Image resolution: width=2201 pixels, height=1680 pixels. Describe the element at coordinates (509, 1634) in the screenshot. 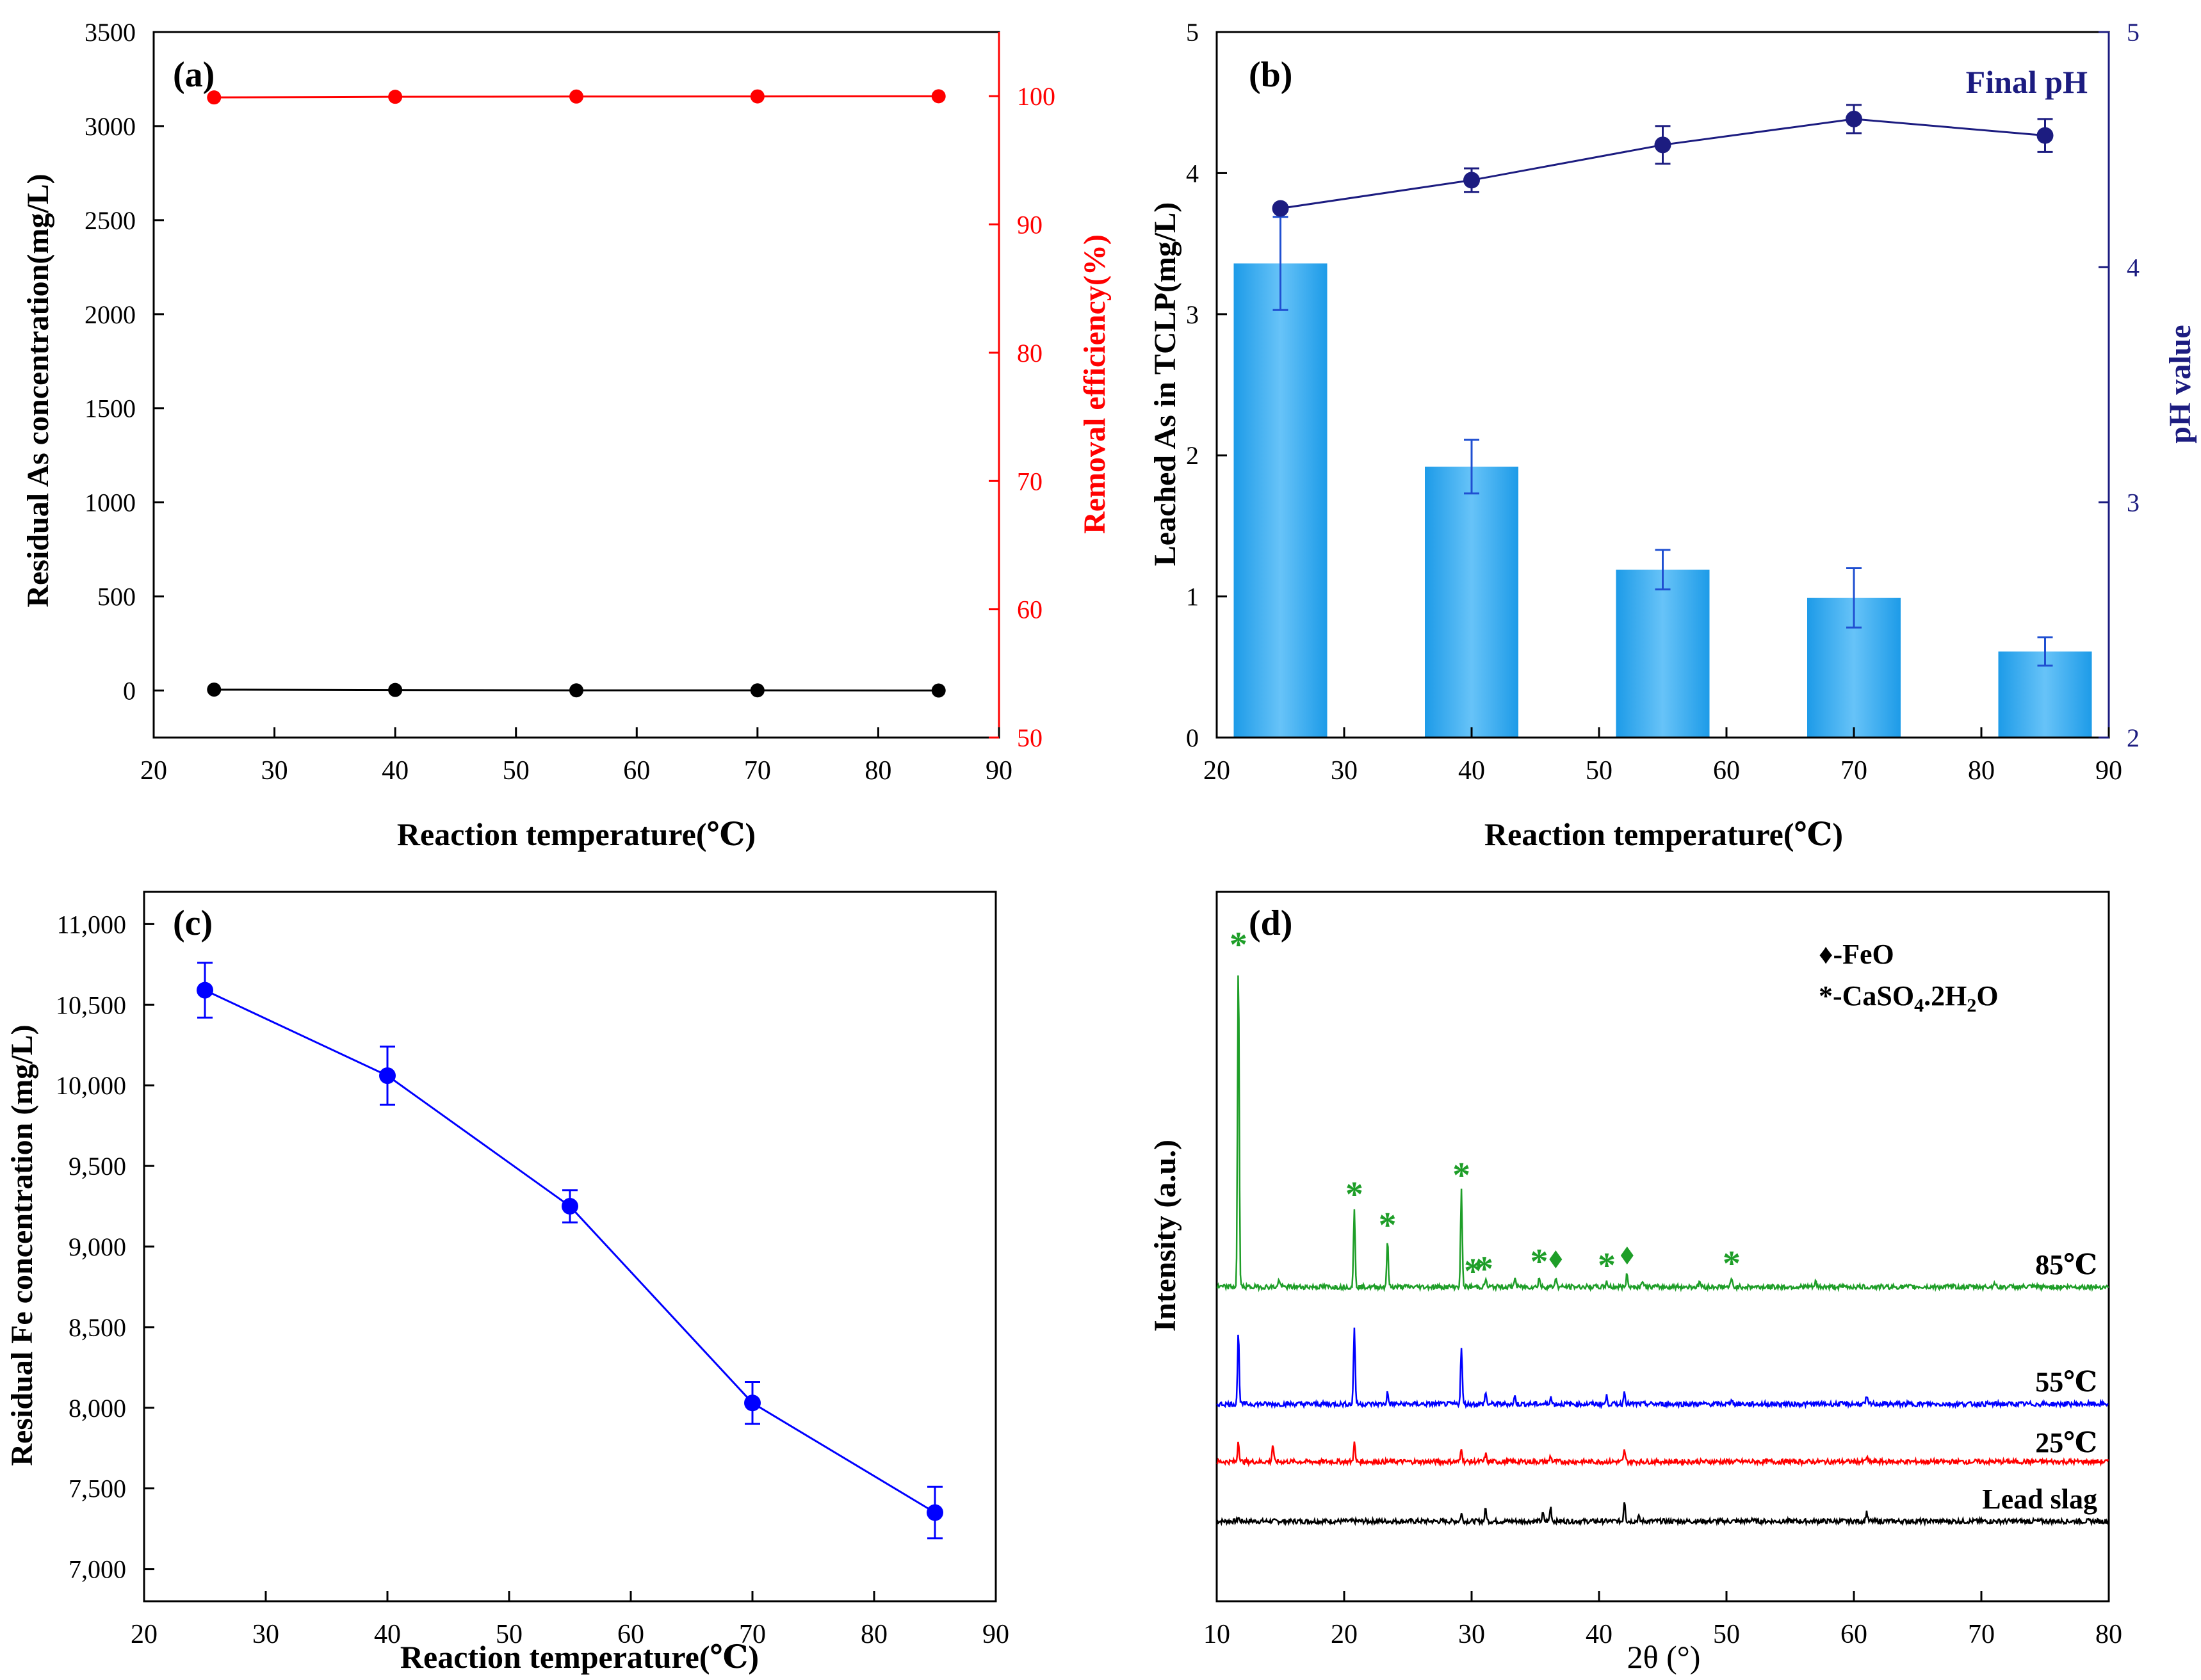

I see `panel-c-xtick-label: 50` at that location.